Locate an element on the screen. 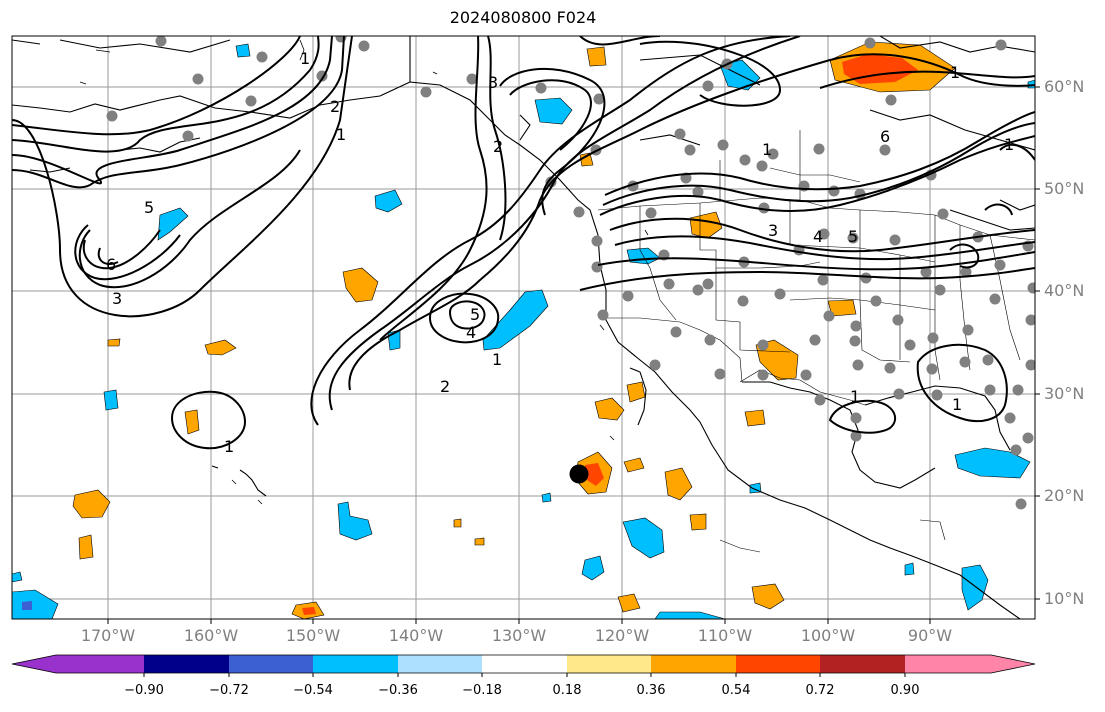 Image resolution: width=1105 pixels, height=712 pixels. colorbar-tick-label: 0.90 is located at coordinates (905, 690).